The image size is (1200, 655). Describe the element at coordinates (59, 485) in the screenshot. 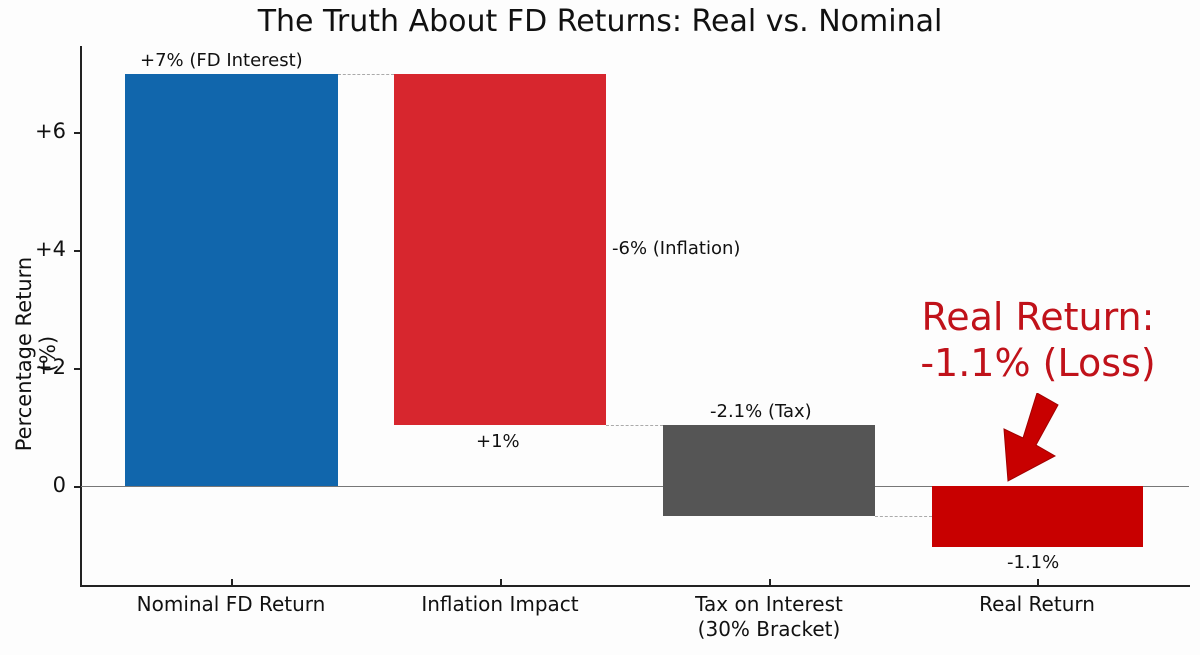

I see `y-tick-label: 0` at that location.